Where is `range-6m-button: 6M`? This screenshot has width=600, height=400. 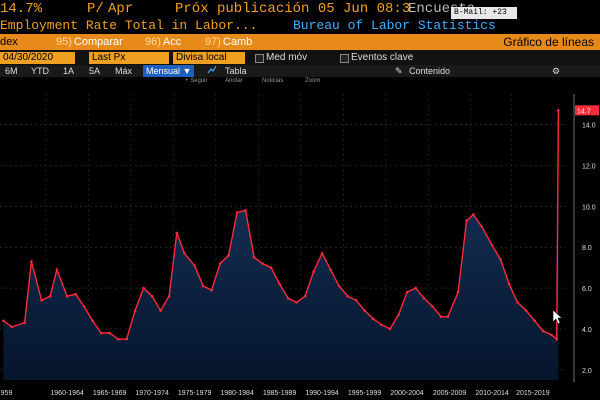 range-6m-button: 6M is located at coordinates (11, 71).